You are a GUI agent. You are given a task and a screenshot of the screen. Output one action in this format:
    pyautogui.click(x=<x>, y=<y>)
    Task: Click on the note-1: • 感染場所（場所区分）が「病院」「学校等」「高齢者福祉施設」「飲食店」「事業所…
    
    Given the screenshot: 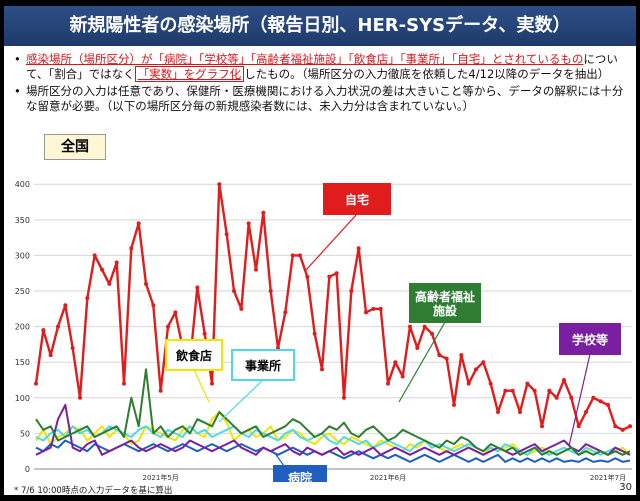 What is the action you would take?
    pyautogui.click(x=321, y=67)
    